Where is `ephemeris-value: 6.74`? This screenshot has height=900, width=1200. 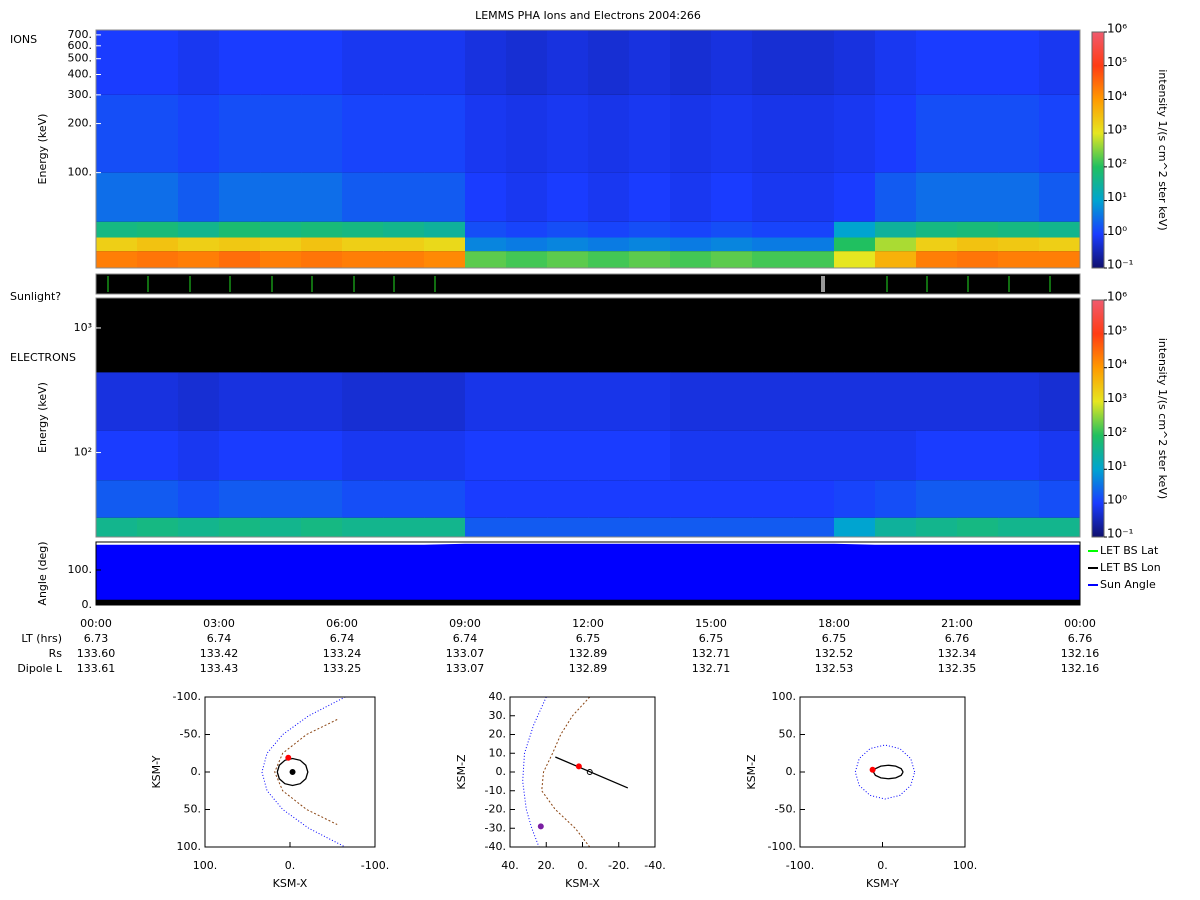 ephemeris-value: 6.74 is located at coordinates (342, 638).